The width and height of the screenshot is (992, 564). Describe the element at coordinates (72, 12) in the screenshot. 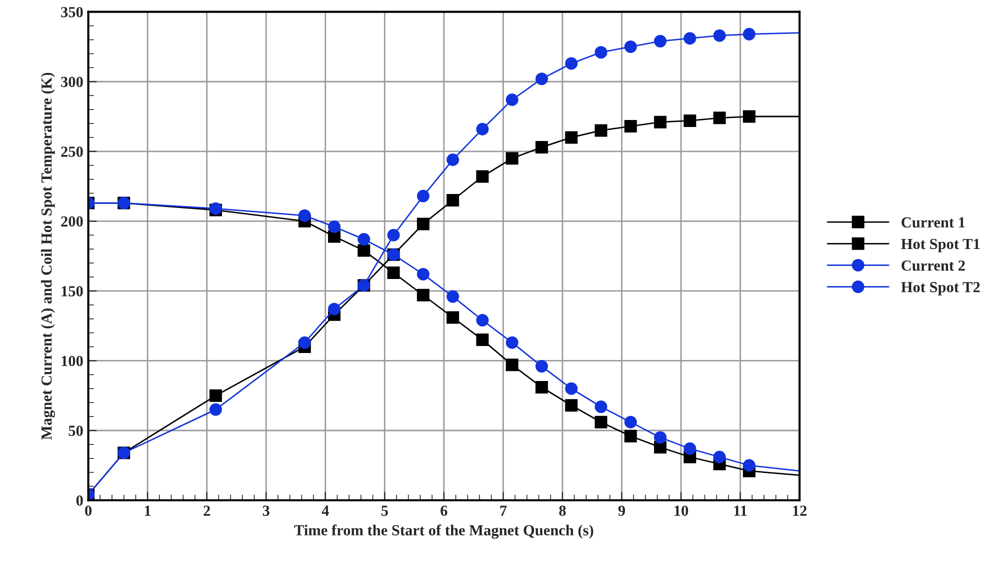

I see `y-tick-label: 350` at that location.